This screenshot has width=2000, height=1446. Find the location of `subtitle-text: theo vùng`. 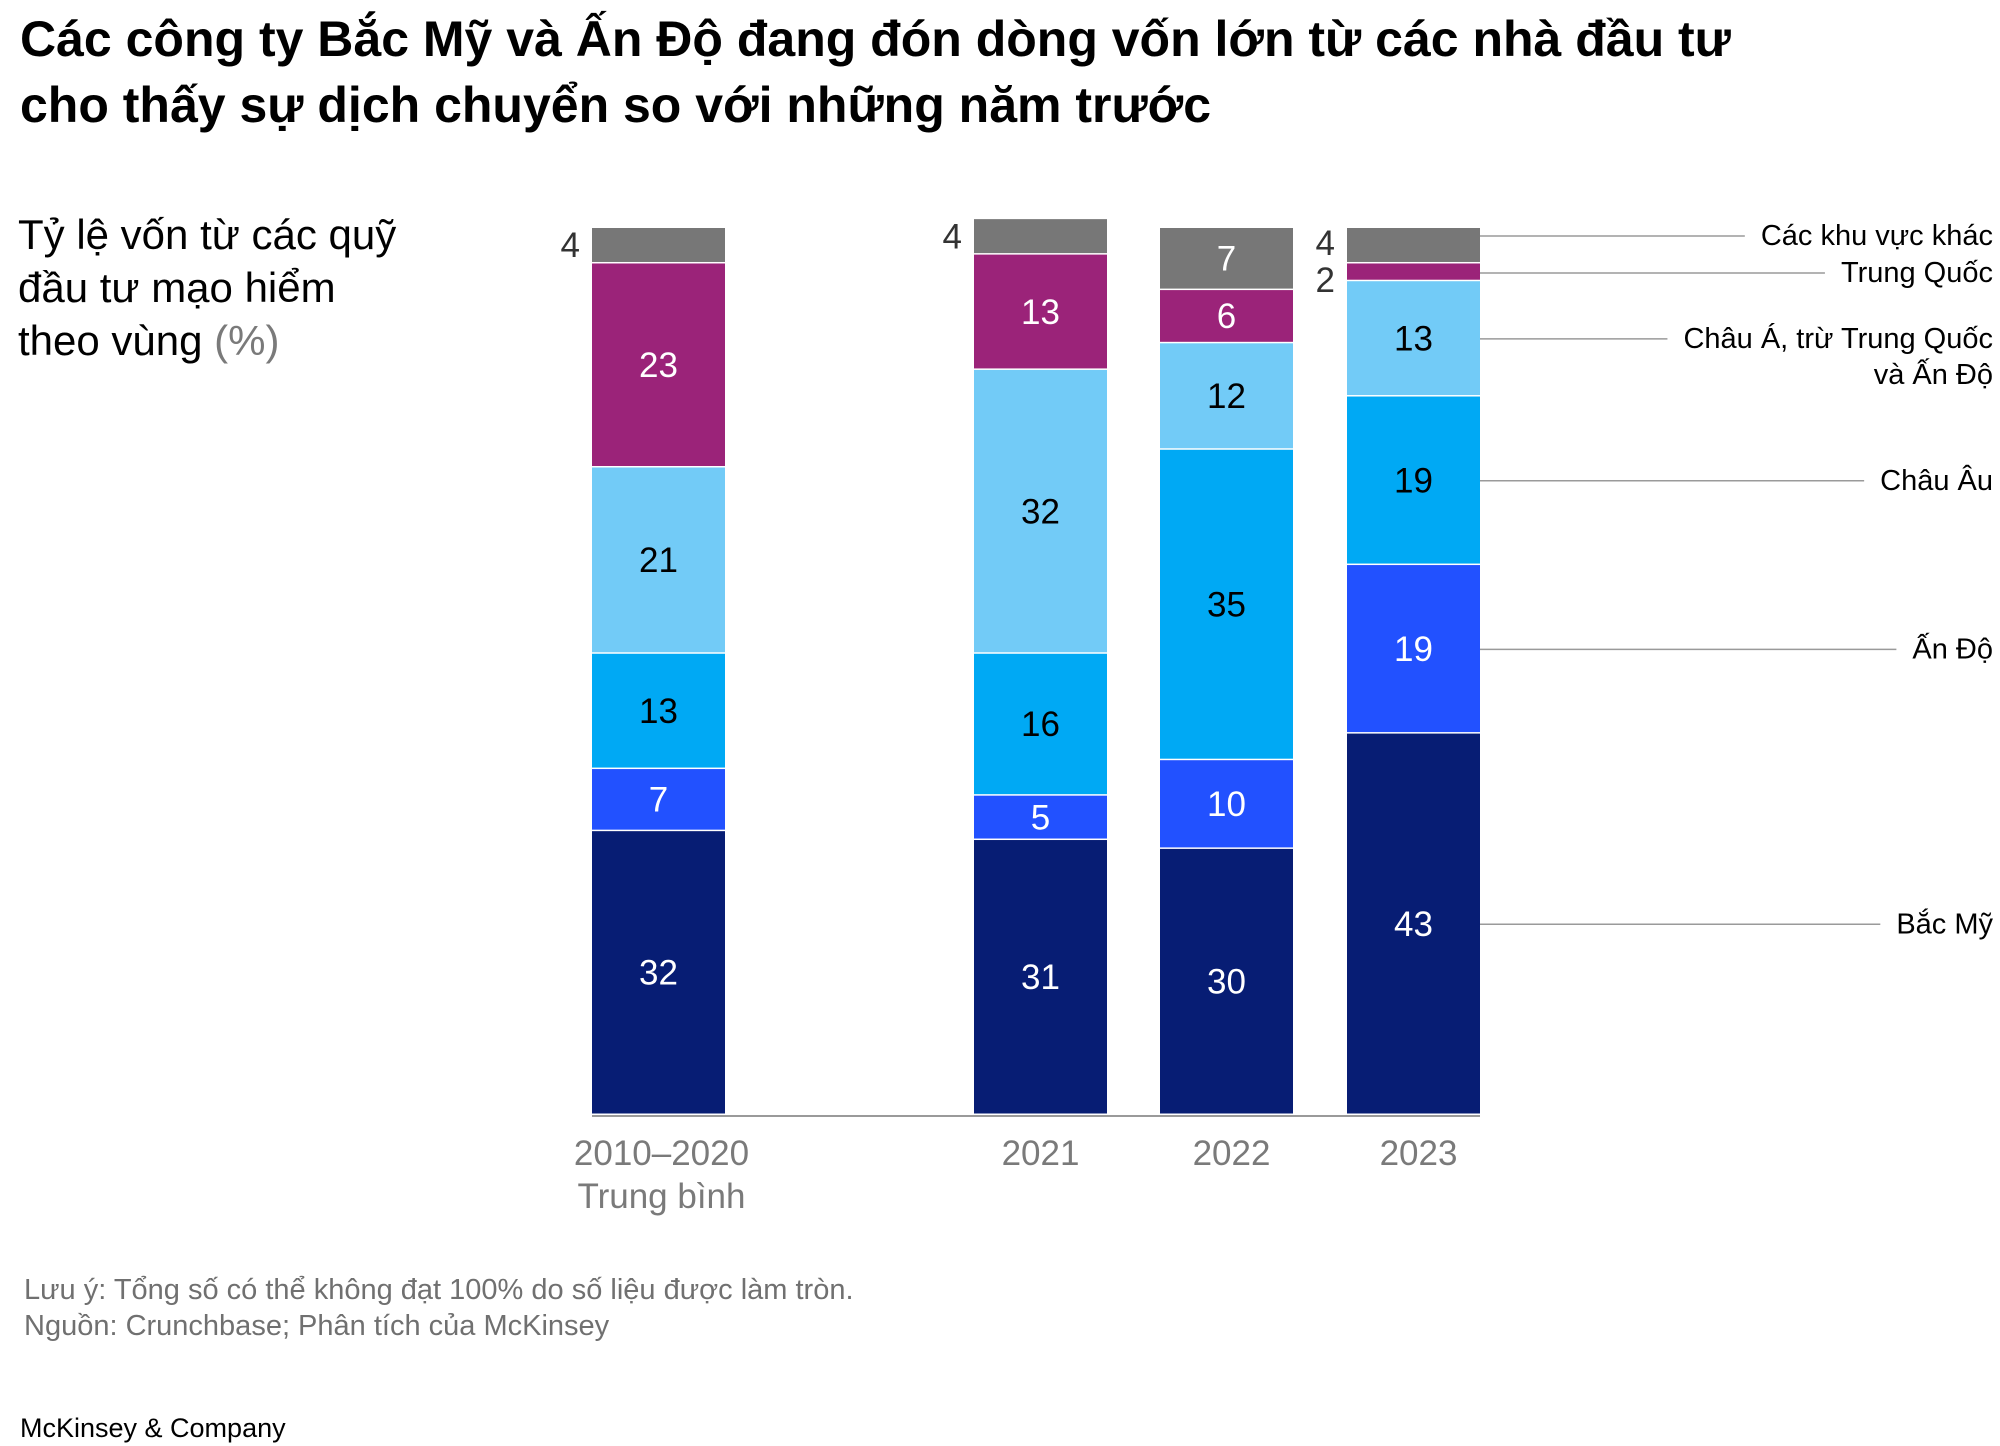

subtitle-text: theo vùng is located at coordinates (110, 340).